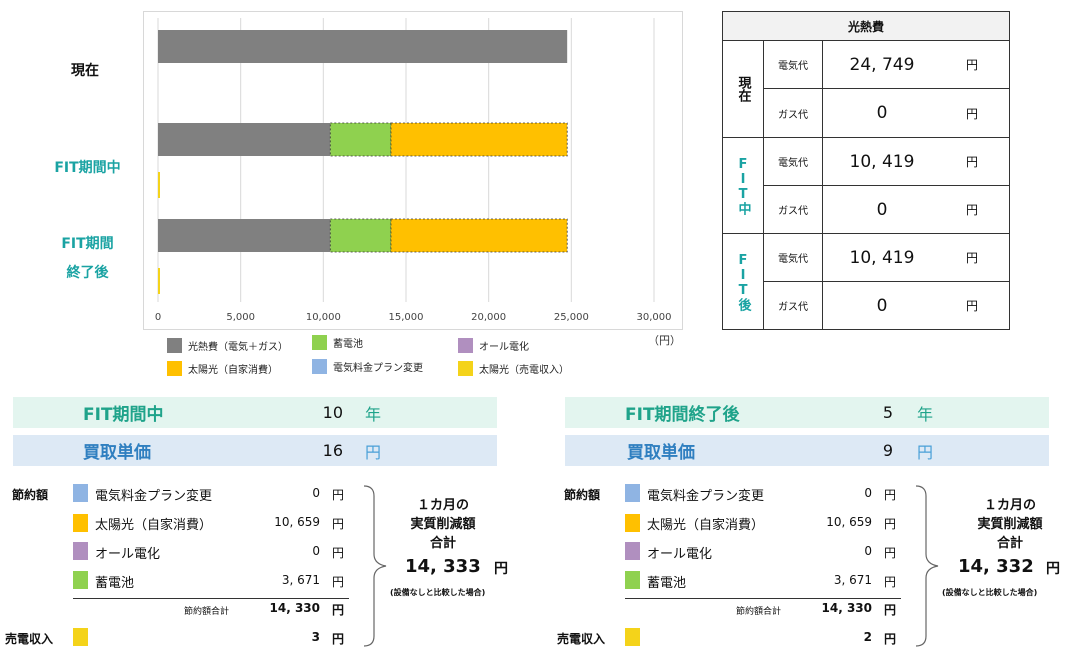  I want to click on period-label: FIT期間終了後, so click(682, 415).